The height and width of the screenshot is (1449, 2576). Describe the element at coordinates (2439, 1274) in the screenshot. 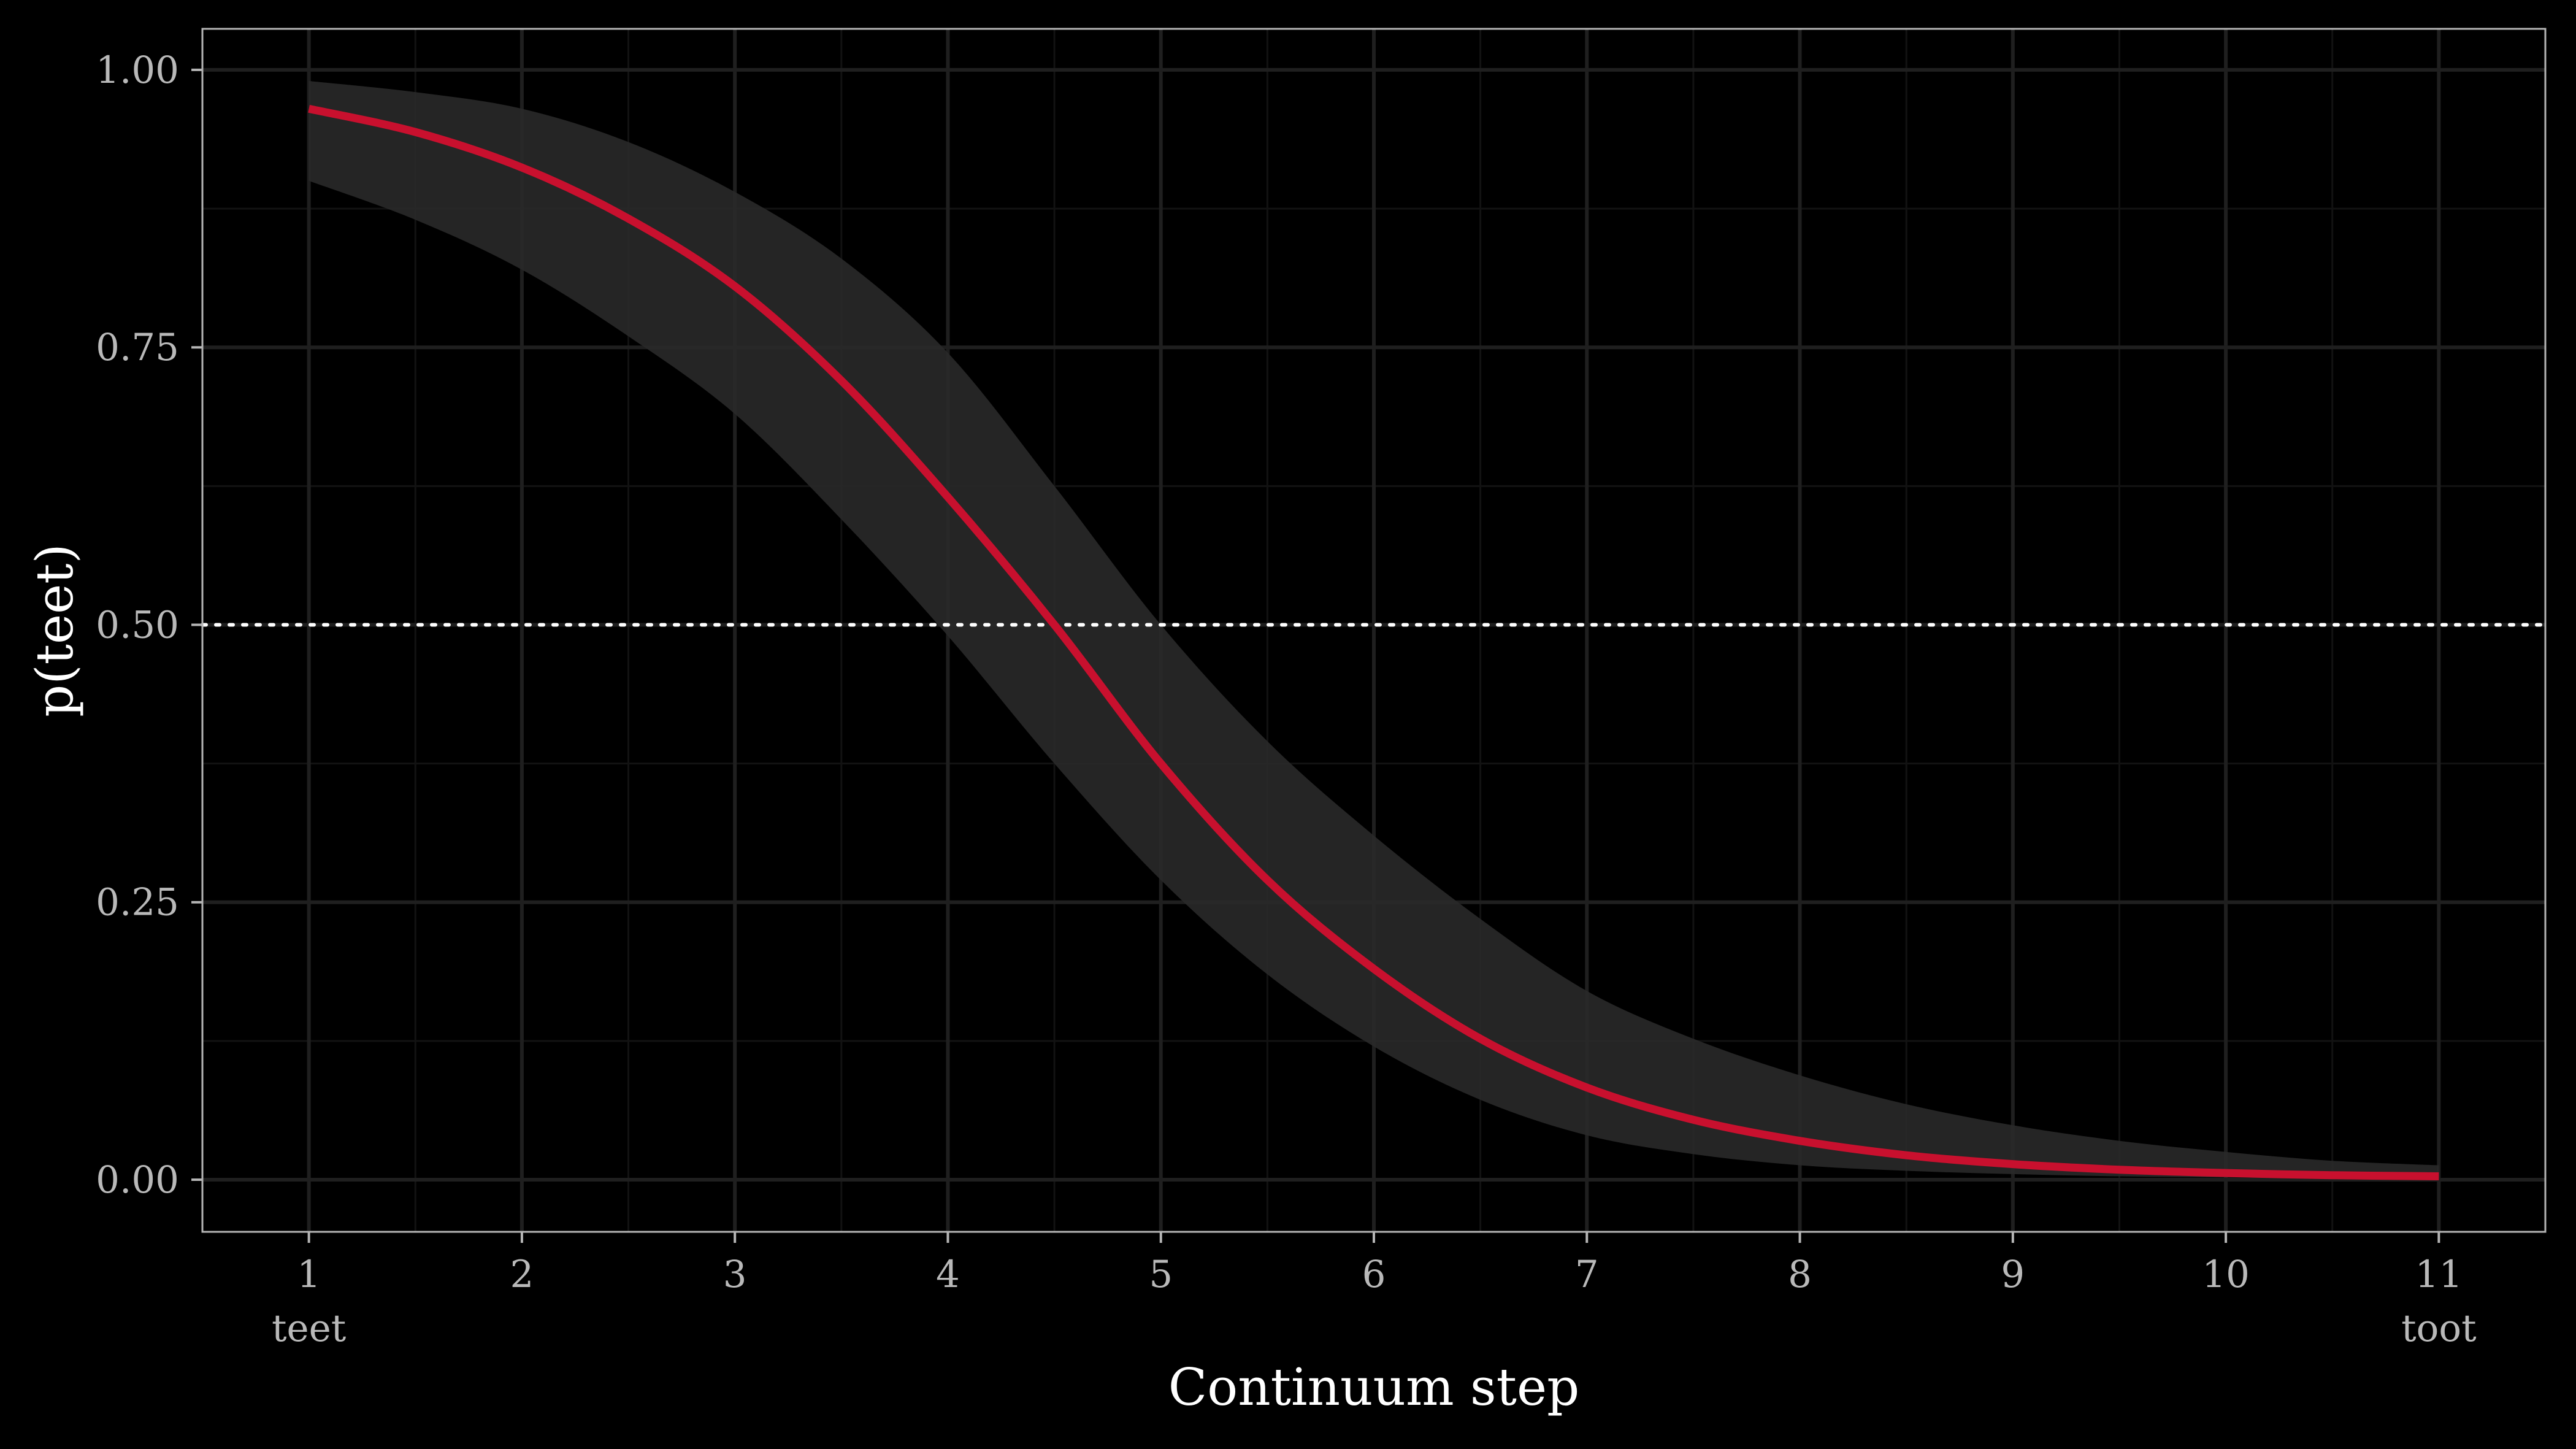

I see `x-tick-label: 11` at that location.